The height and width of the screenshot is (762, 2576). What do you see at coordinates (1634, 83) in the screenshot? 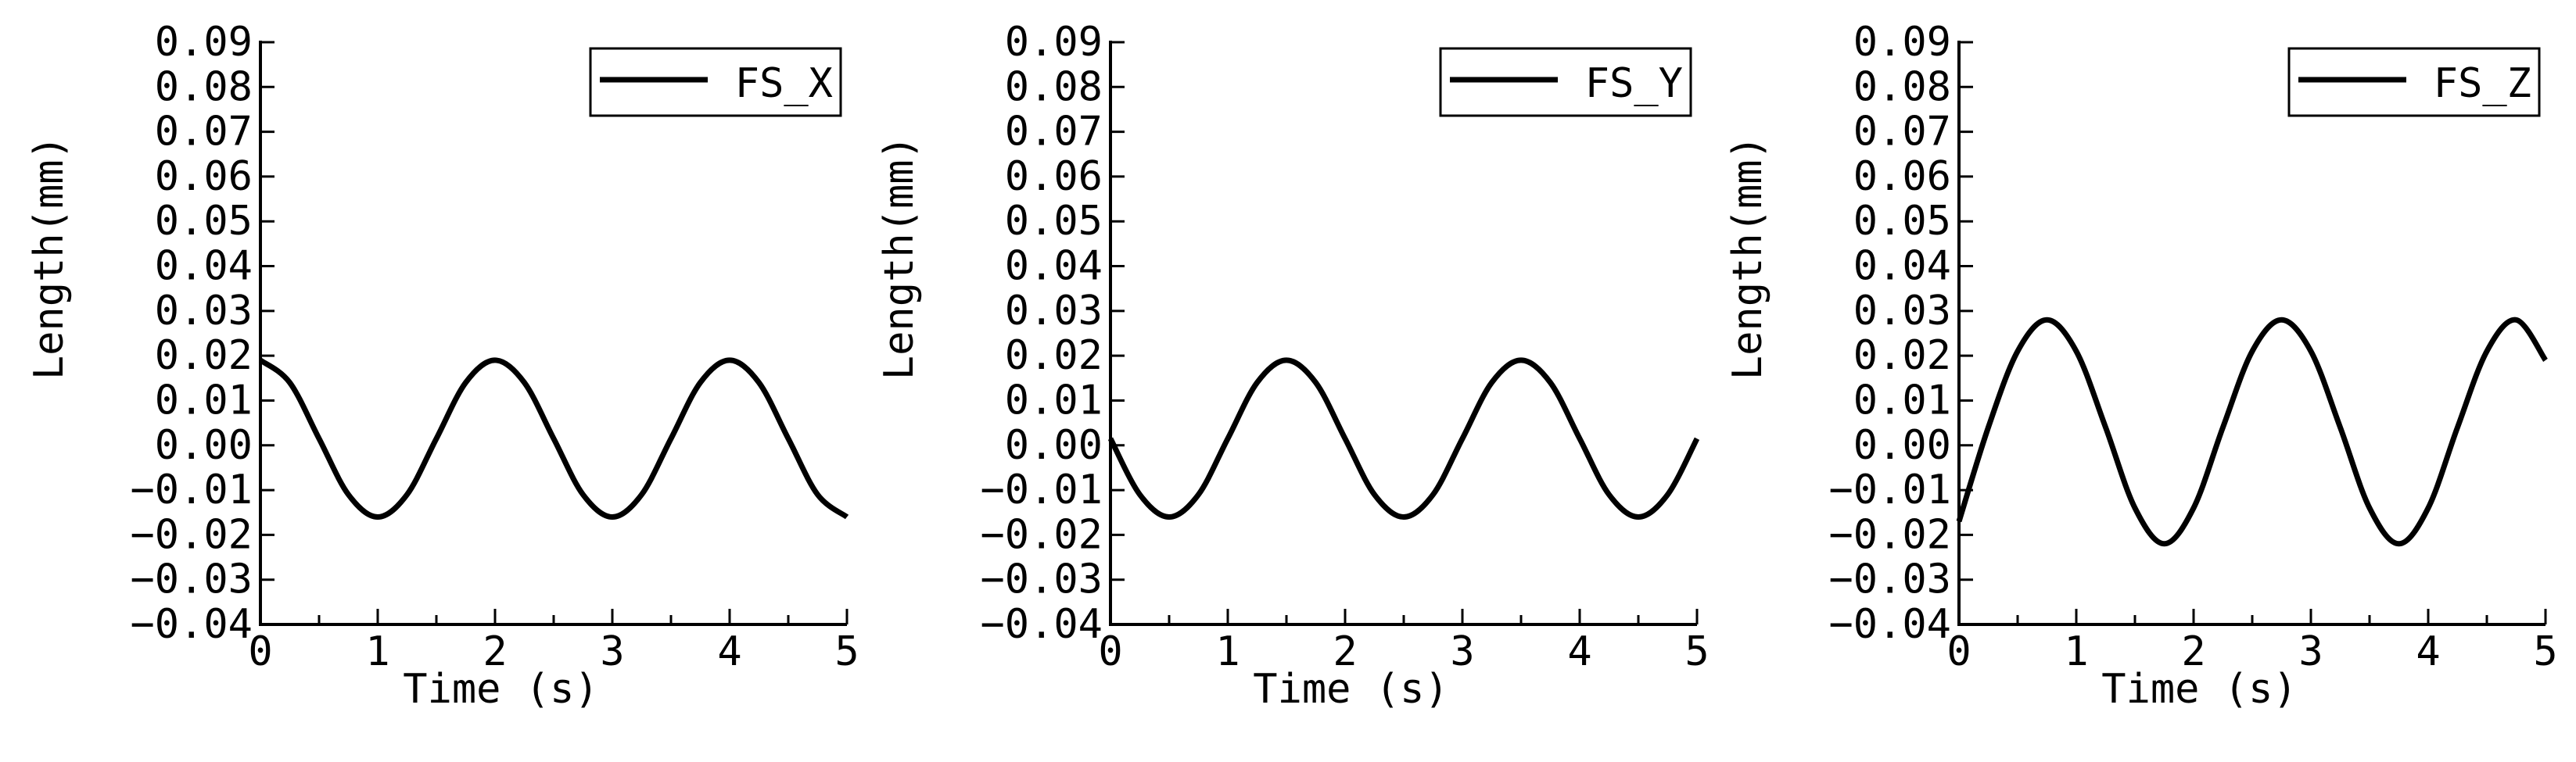
I see `legend-label: FS_Y` at bounding box center [1634, 83].